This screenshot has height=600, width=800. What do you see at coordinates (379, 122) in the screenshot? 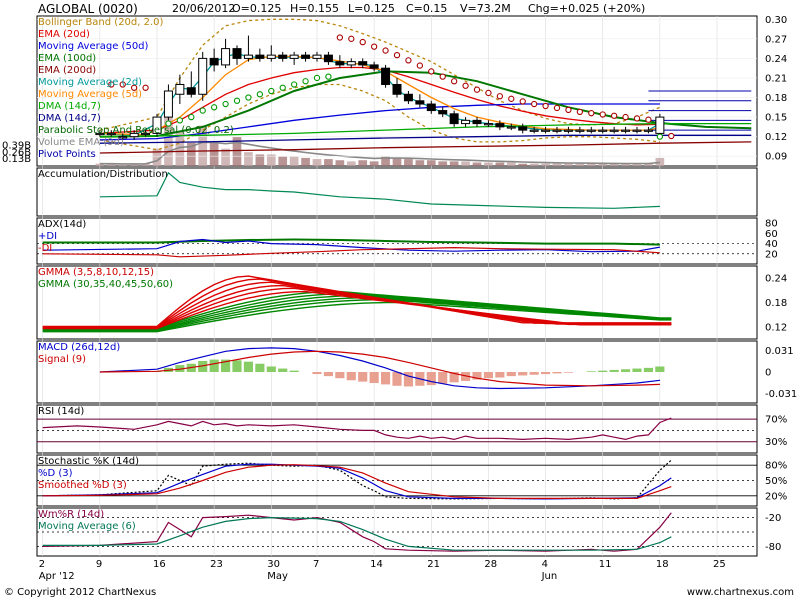
I see `price-series-ma50` at bounding box center [379, 122].